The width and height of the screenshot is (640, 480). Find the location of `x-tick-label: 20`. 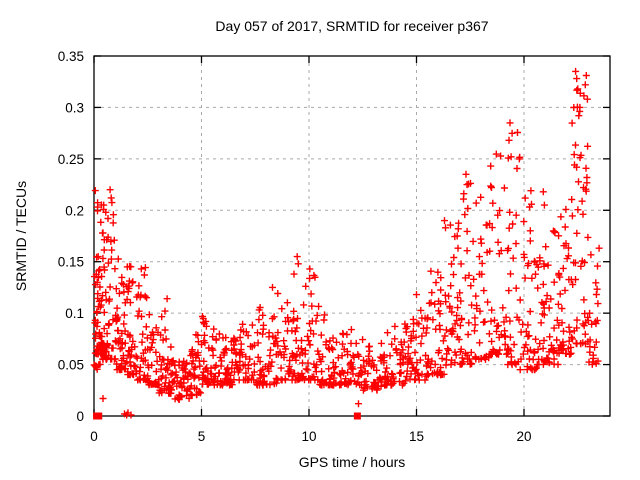

x-tick-label: 20 is located at coordinates (523, 436).